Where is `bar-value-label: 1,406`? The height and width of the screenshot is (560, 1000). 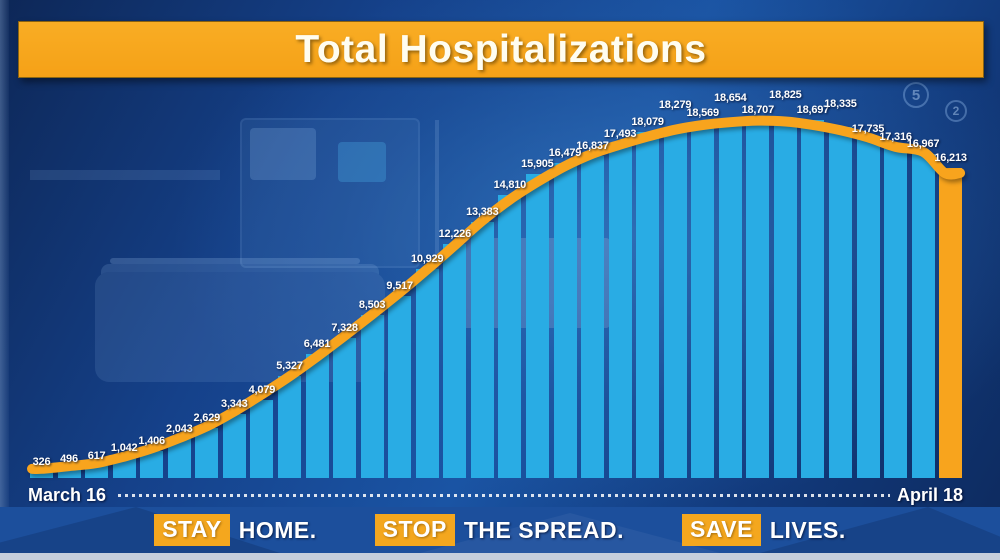
bar-value-label: 1,406 is located at coordinates (151, 441).